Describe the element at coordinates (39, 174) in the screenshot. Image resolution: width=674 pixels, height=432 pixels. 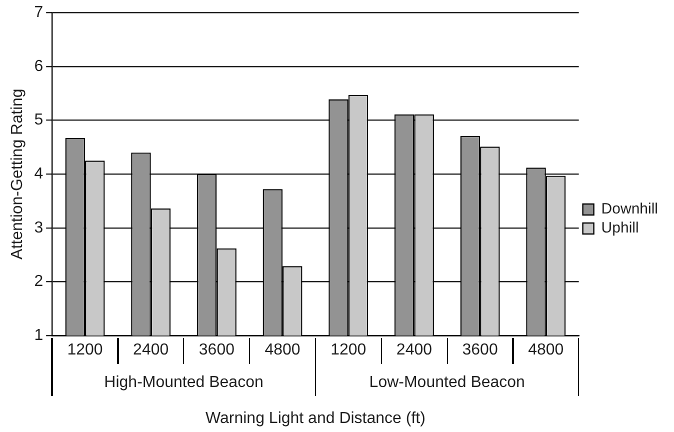
I see `y-tick-label: 4` at that location.